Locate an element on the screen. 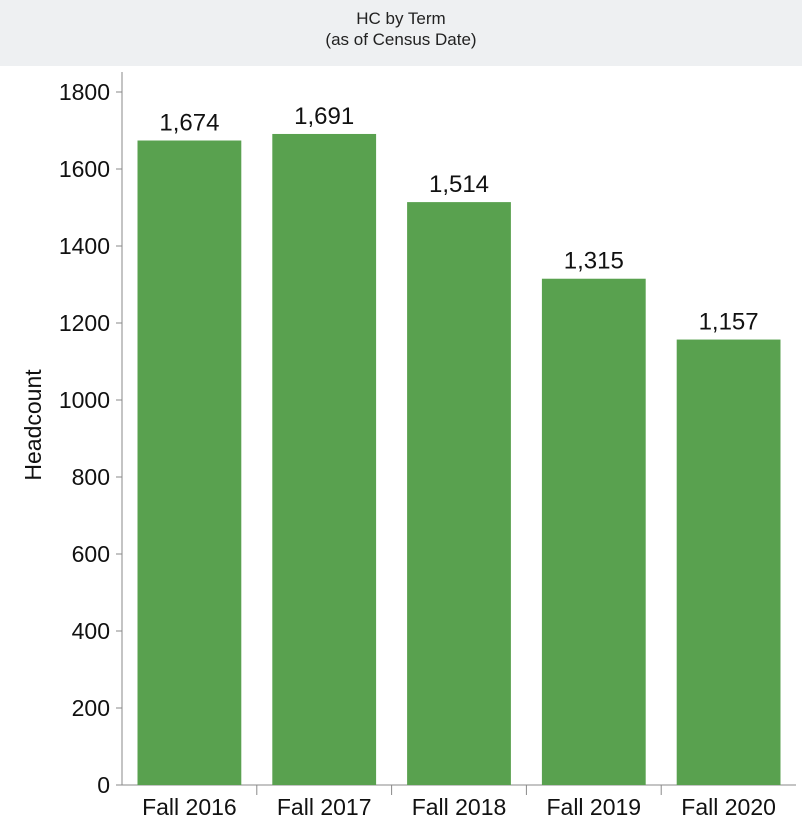 The height and width of the screenshot is (823, 802). y-tick-label: 0 is located at coordinates (103, 785).